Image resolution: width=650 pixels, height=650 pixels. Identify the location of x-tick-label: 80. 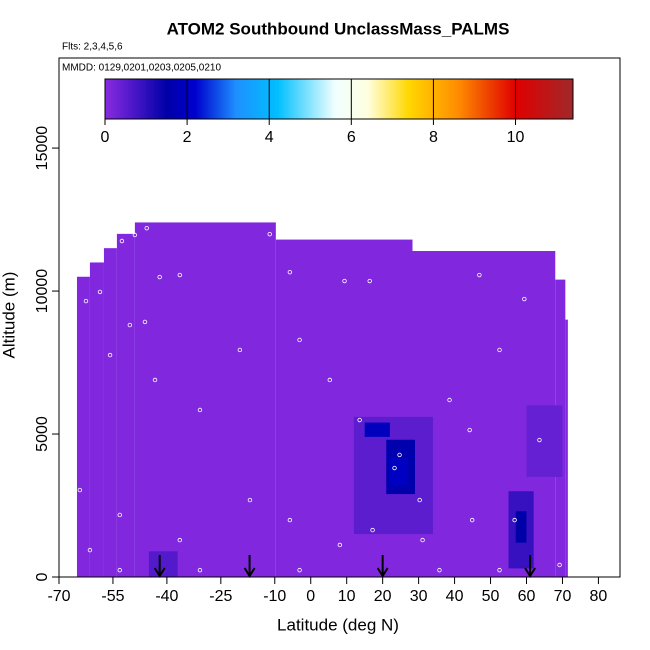
(599, 596).